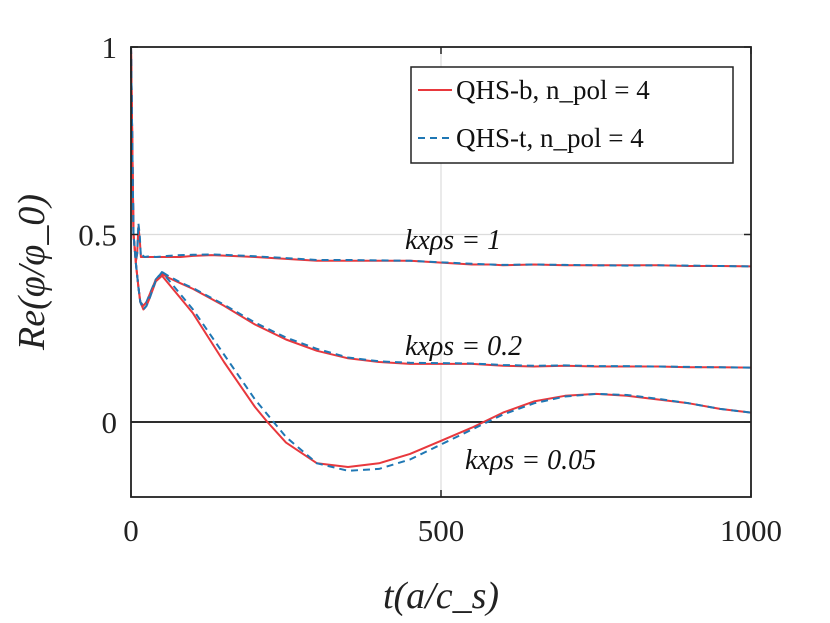 This screenshot has width=830, height=623. I want to click on y-axis-label: Re(φ/φ_0), so click(32, 272).